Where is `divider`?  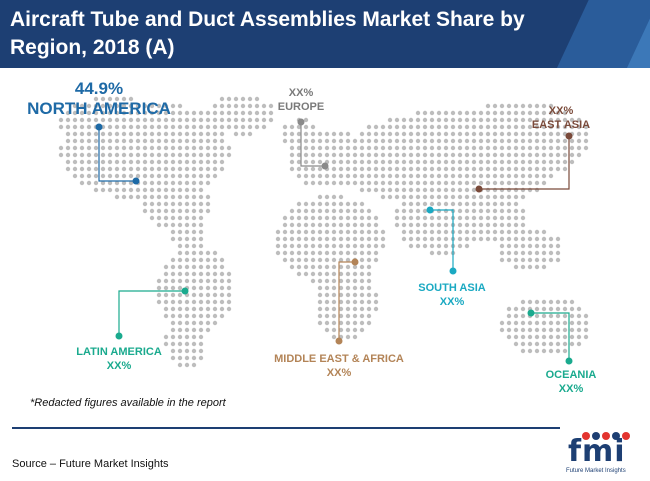 divider is located at coordinates (286, 428).